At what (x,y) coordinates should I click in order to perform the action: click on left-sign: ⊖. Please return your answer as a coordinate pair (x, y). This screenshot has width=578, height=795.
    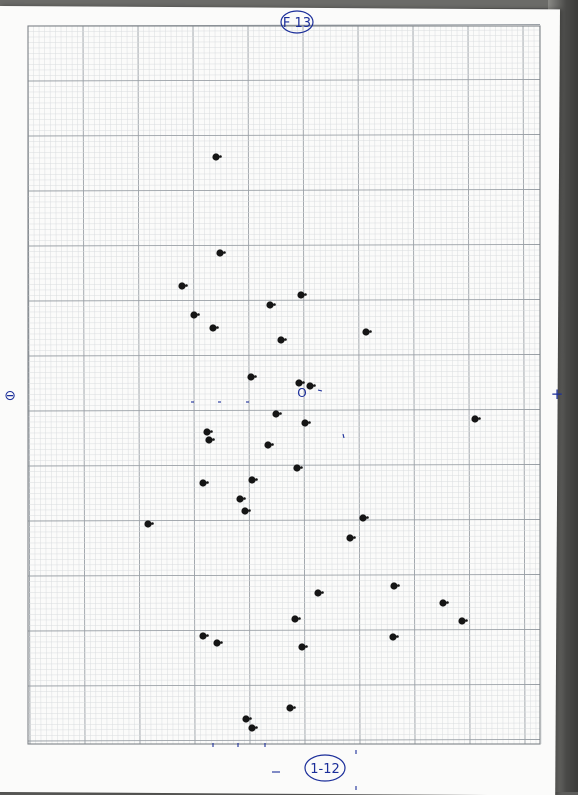
    Looking at the image, I should click on (10, 396).